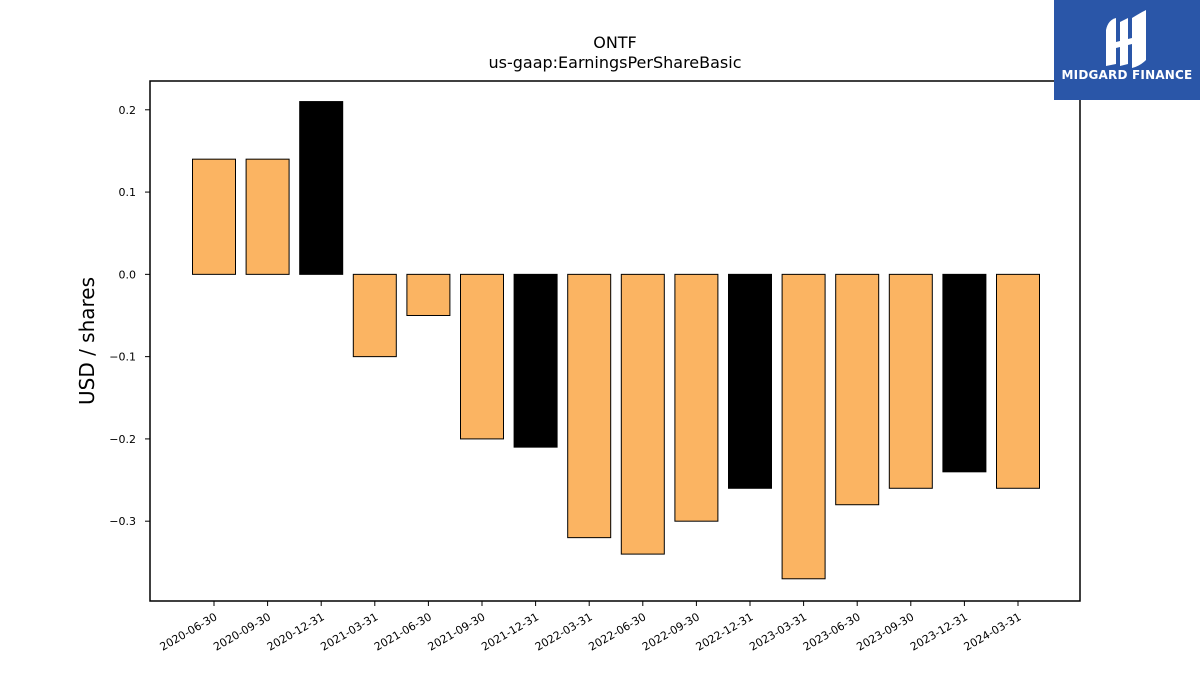 This screenshot has height=675, width=1200. I want to click on x-tick-label: 2020-12-31, so click(296, 631).